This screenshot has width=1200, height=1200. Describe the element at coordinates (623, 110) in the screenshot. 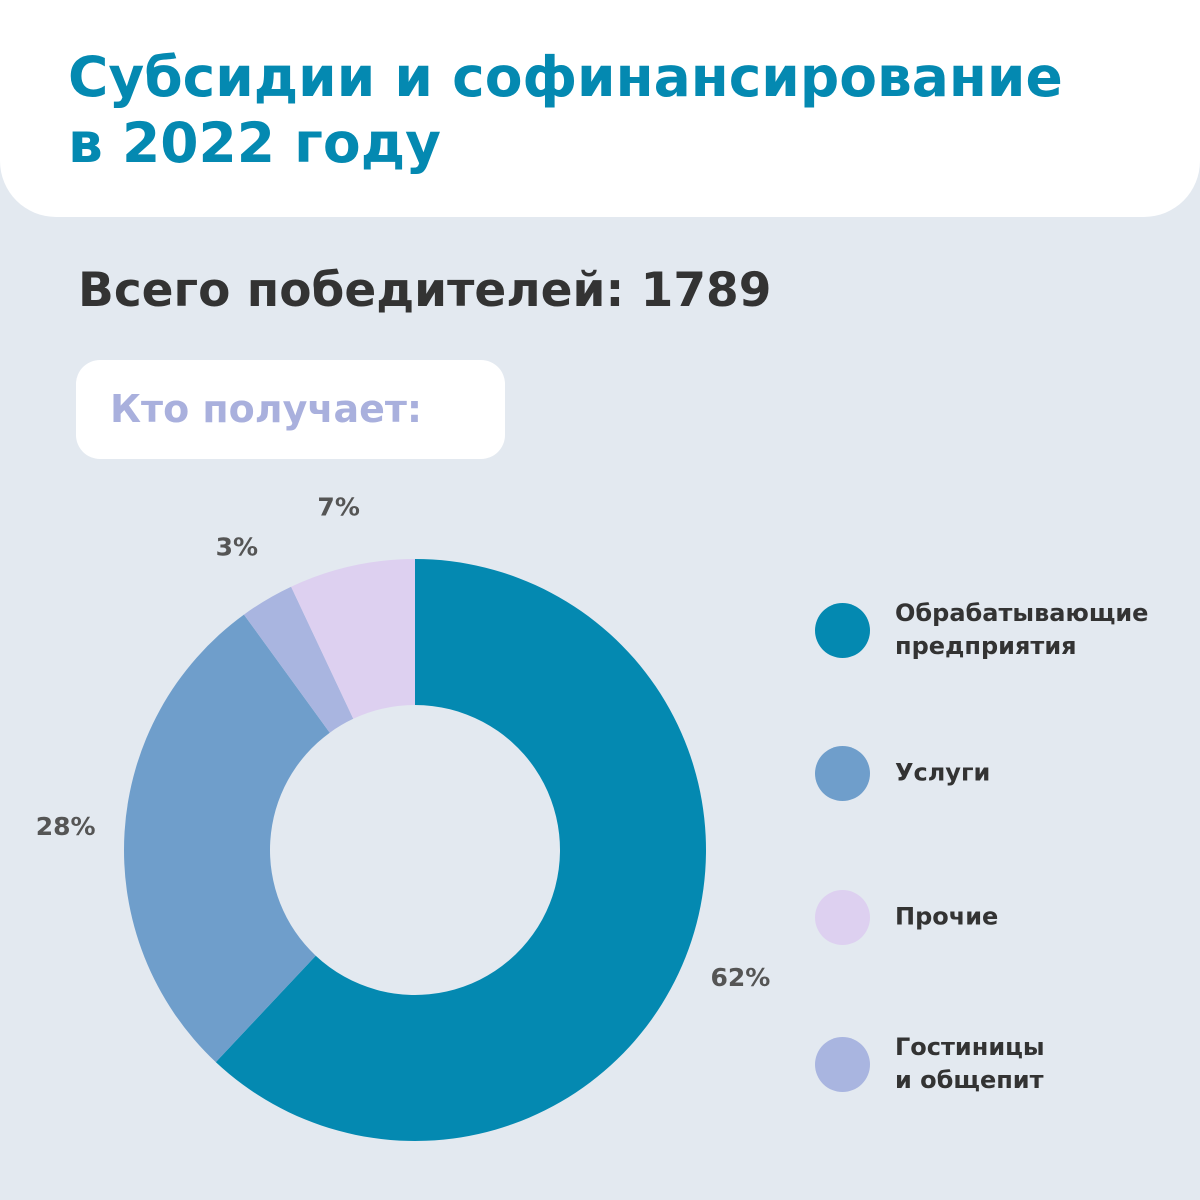

I see `page-title: Субсидии и софинансирование в 2022 году` at that location.